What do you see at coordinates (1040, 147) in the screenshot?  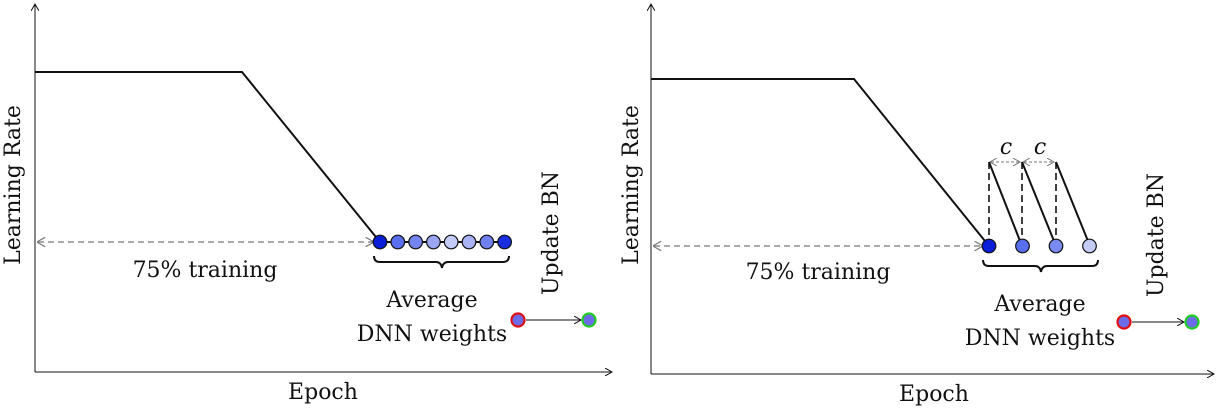 I see `cycle-label-2: c` at bounding box center [1040, 147].